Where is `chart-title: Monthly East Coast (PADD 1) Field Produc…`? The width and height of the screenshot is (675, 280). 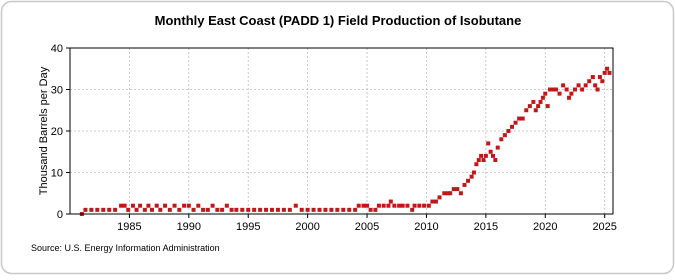
chart-title: Monthly East Coast (PADD 1) Field Produc… is located at coordinates (338, 20).